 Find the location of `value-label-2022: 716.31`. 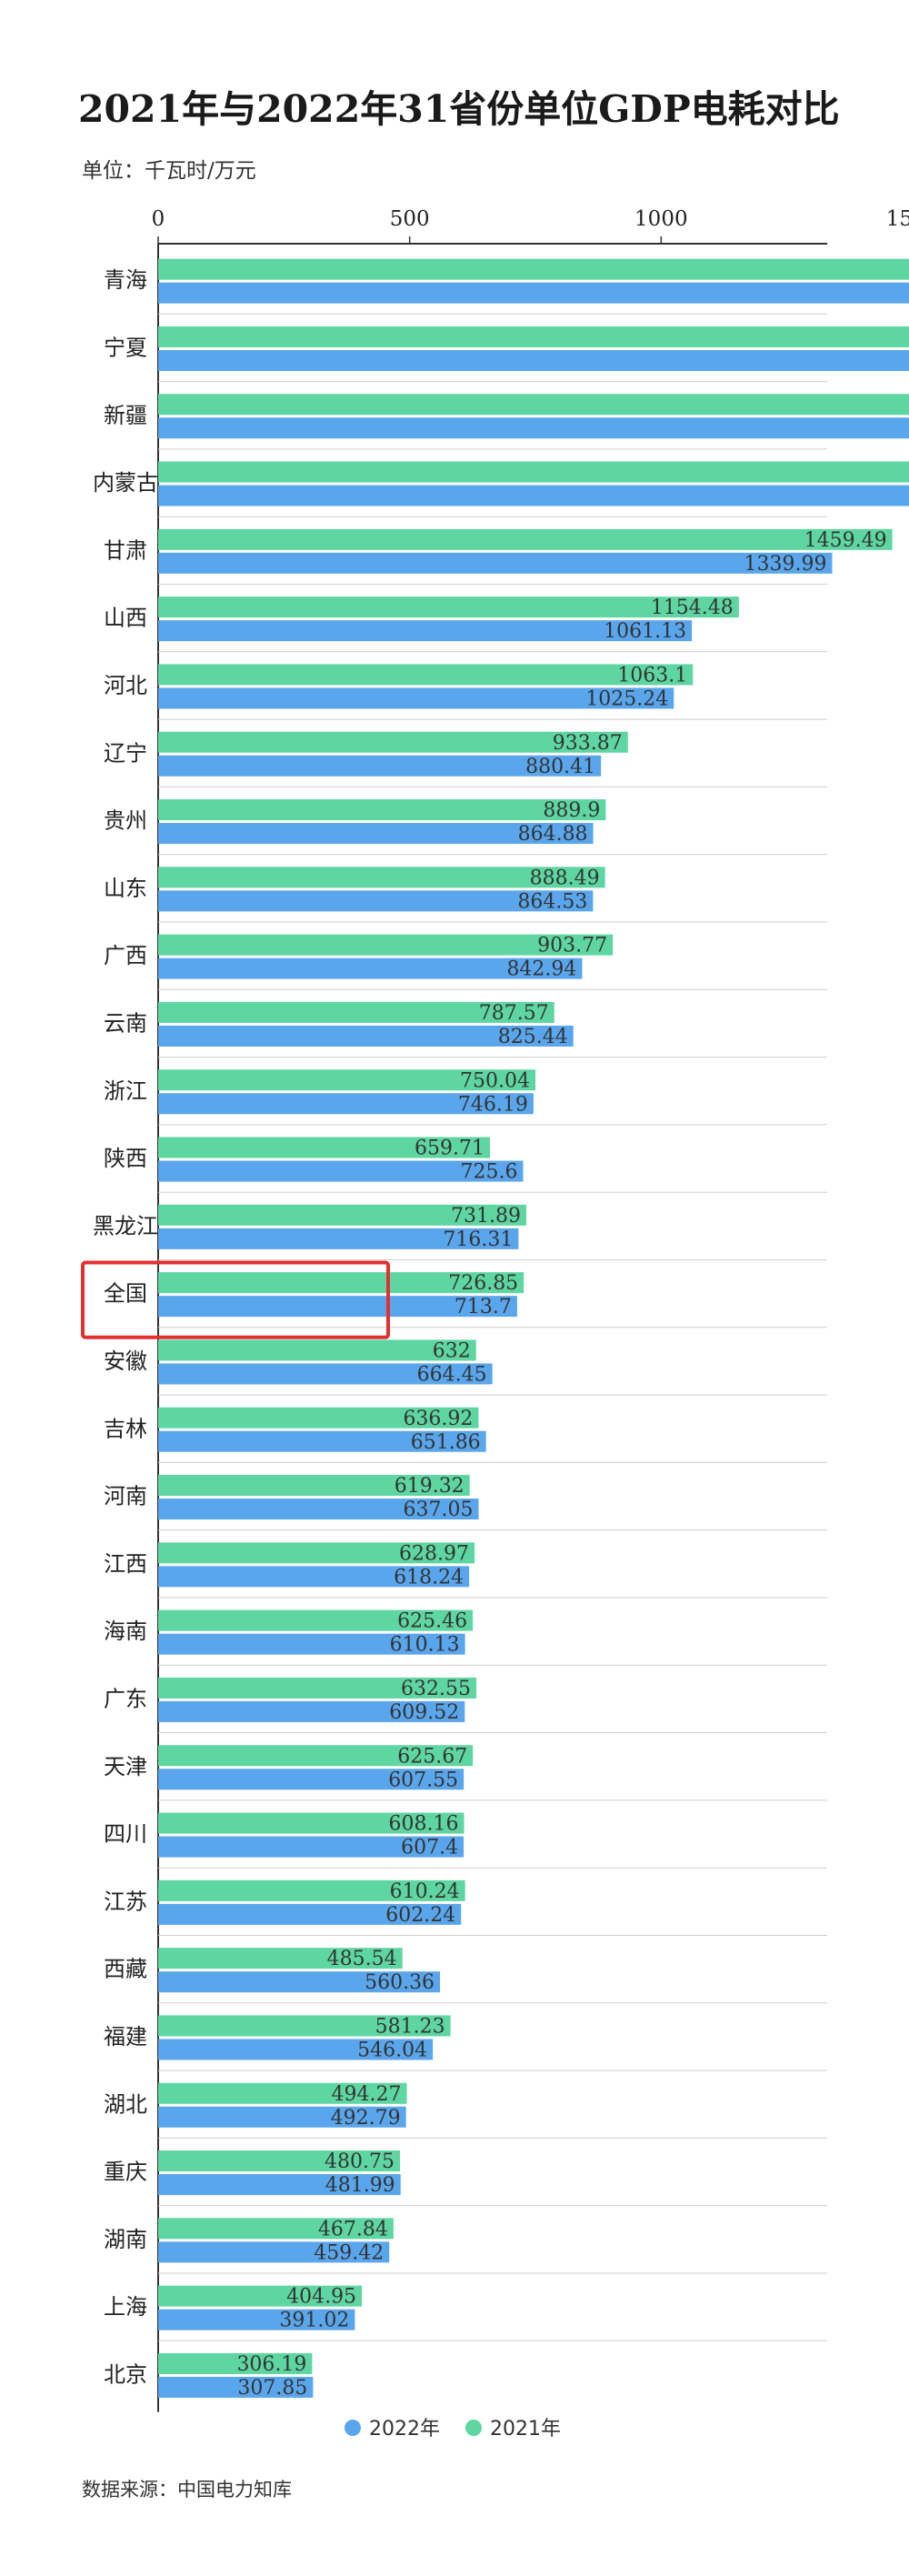

value-label-2022: 716.31 is located at coordinates (478, 1239).